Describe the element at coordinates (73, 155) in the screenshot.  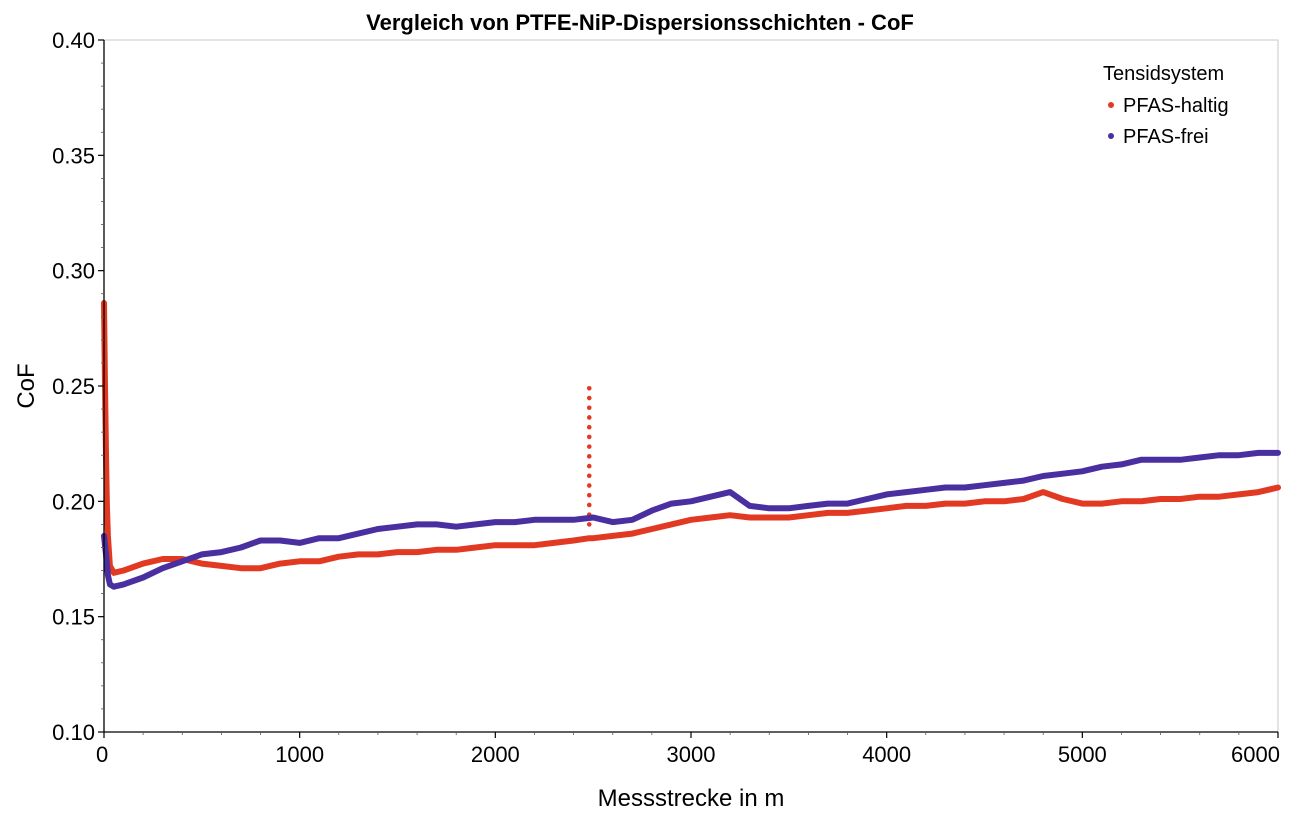
I see `y-tick-label: 0.35` at that location.